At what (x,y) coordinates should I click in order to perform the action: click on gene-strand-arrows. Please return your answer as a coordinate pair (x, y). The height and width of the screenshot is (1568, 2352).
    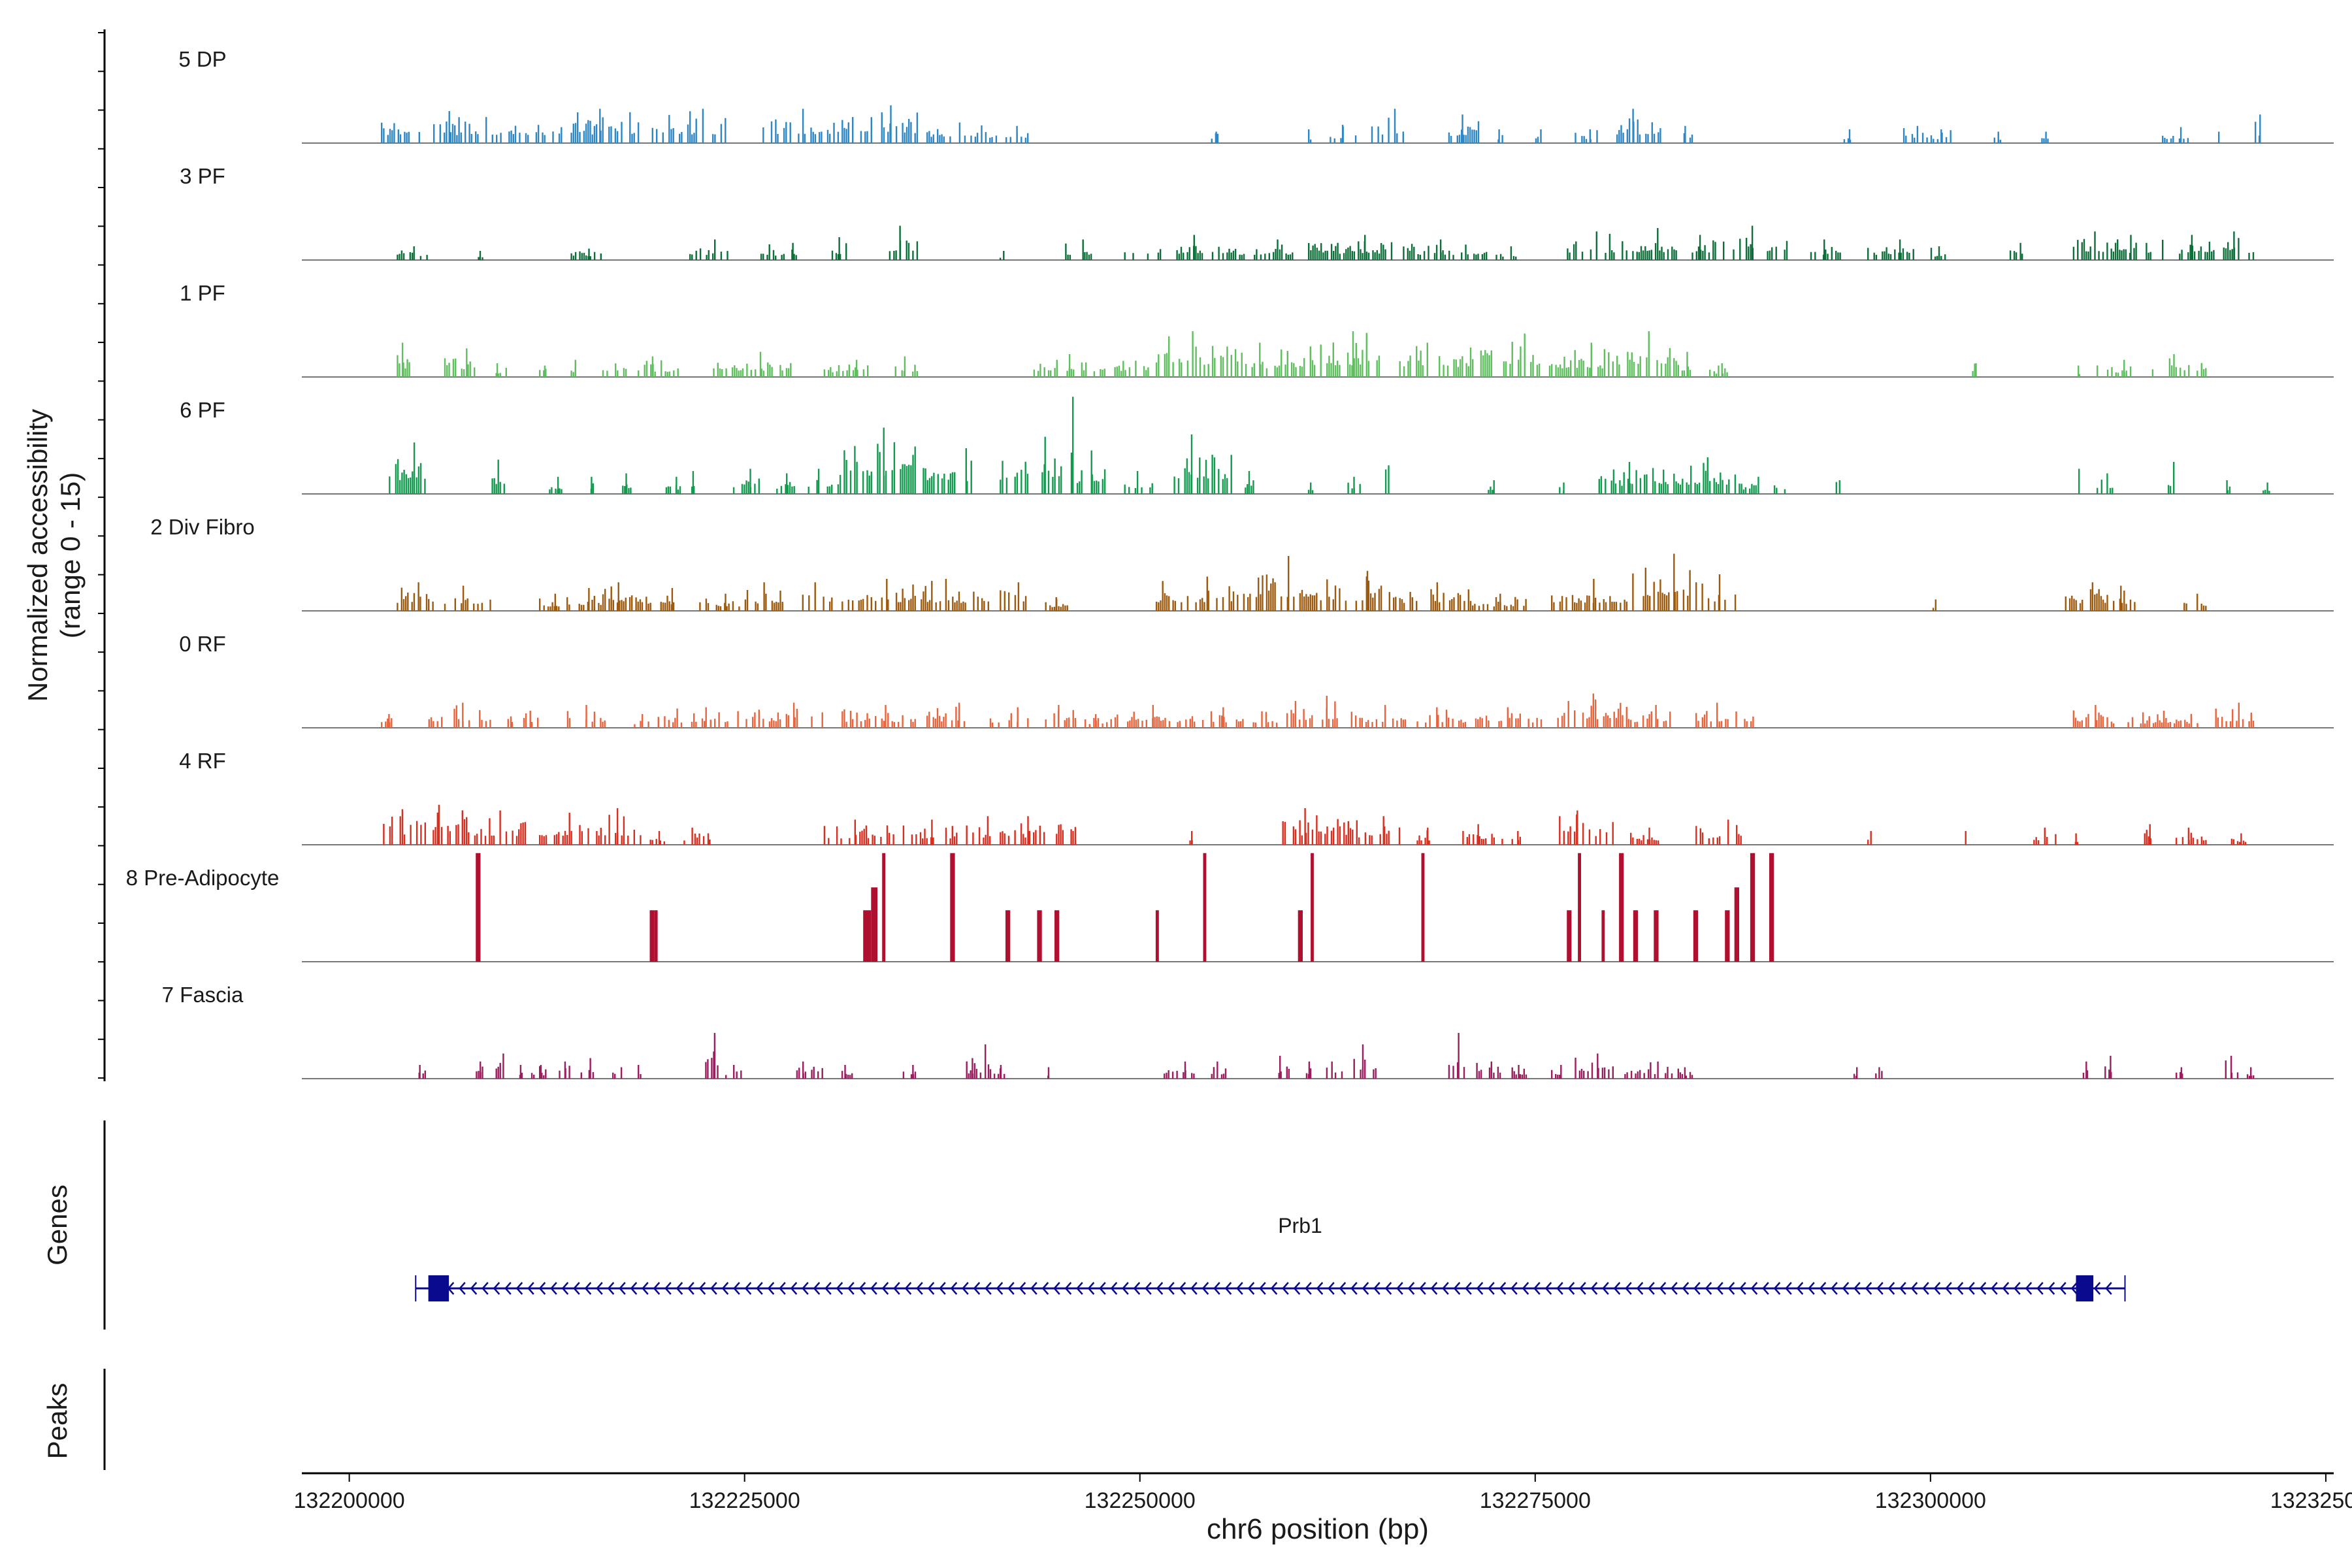
    Looking at the image, I should click on (1279, 1288).